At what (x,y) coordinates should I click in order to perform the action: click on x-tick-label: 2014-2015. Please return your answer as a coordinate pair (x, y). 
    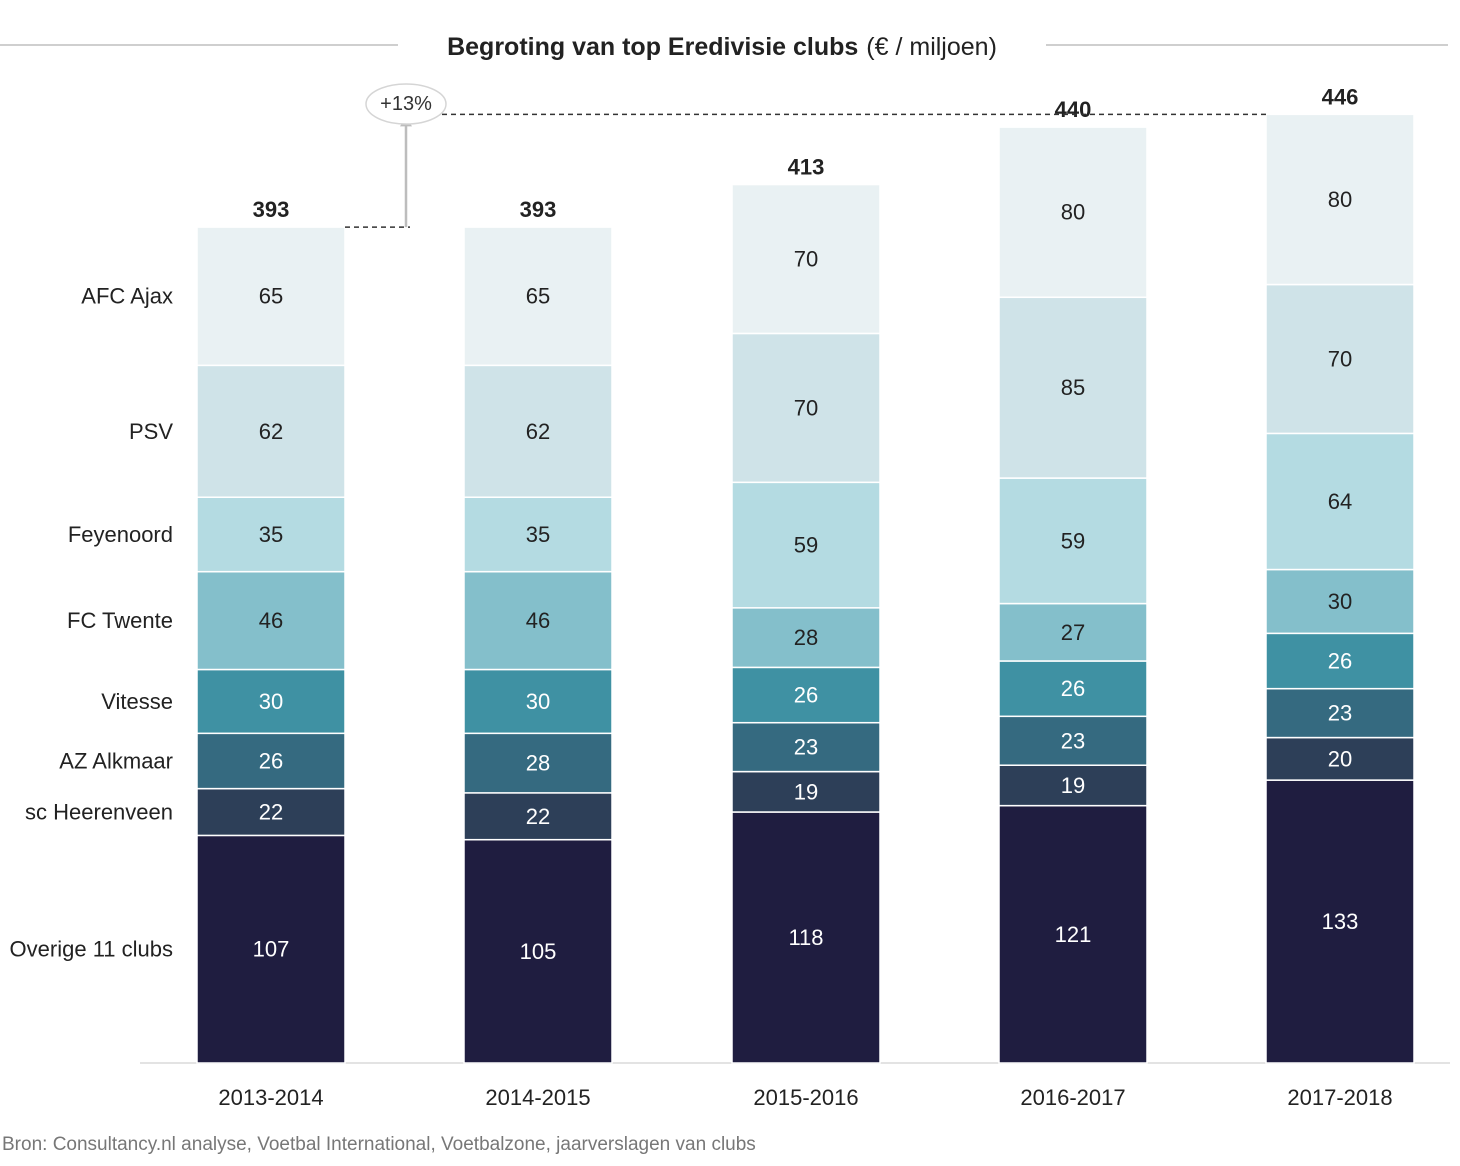
    Looking at the image, I should click on (537, 1097).